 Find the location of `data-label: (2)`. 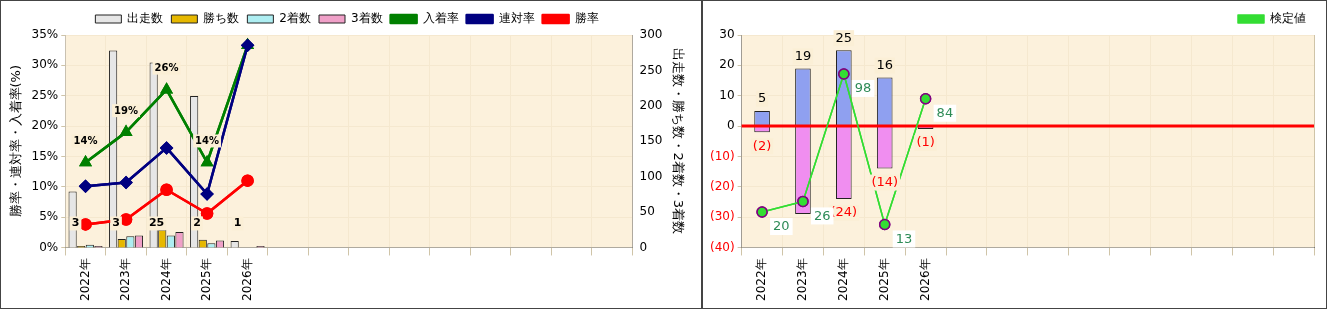

data-label: (2) is located at coordinates (762, 145).